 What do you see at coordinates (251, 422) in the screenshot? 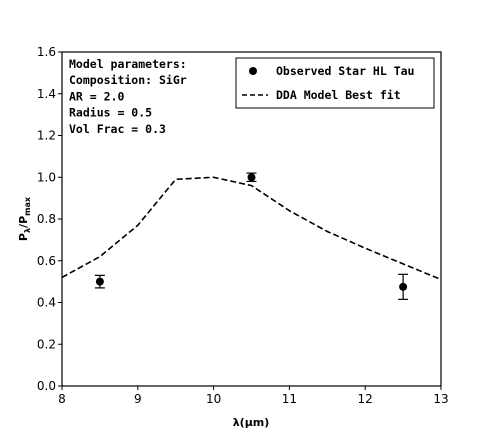
I see `x-axis-label: λ(μm)` at bounding box center [251, 422].